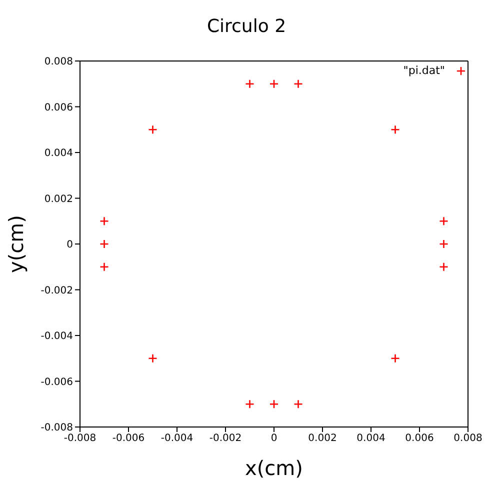 The height and width of the screenshot is (493, 493). I want to click on x-tick-label: -0.008, so click(80, 438).